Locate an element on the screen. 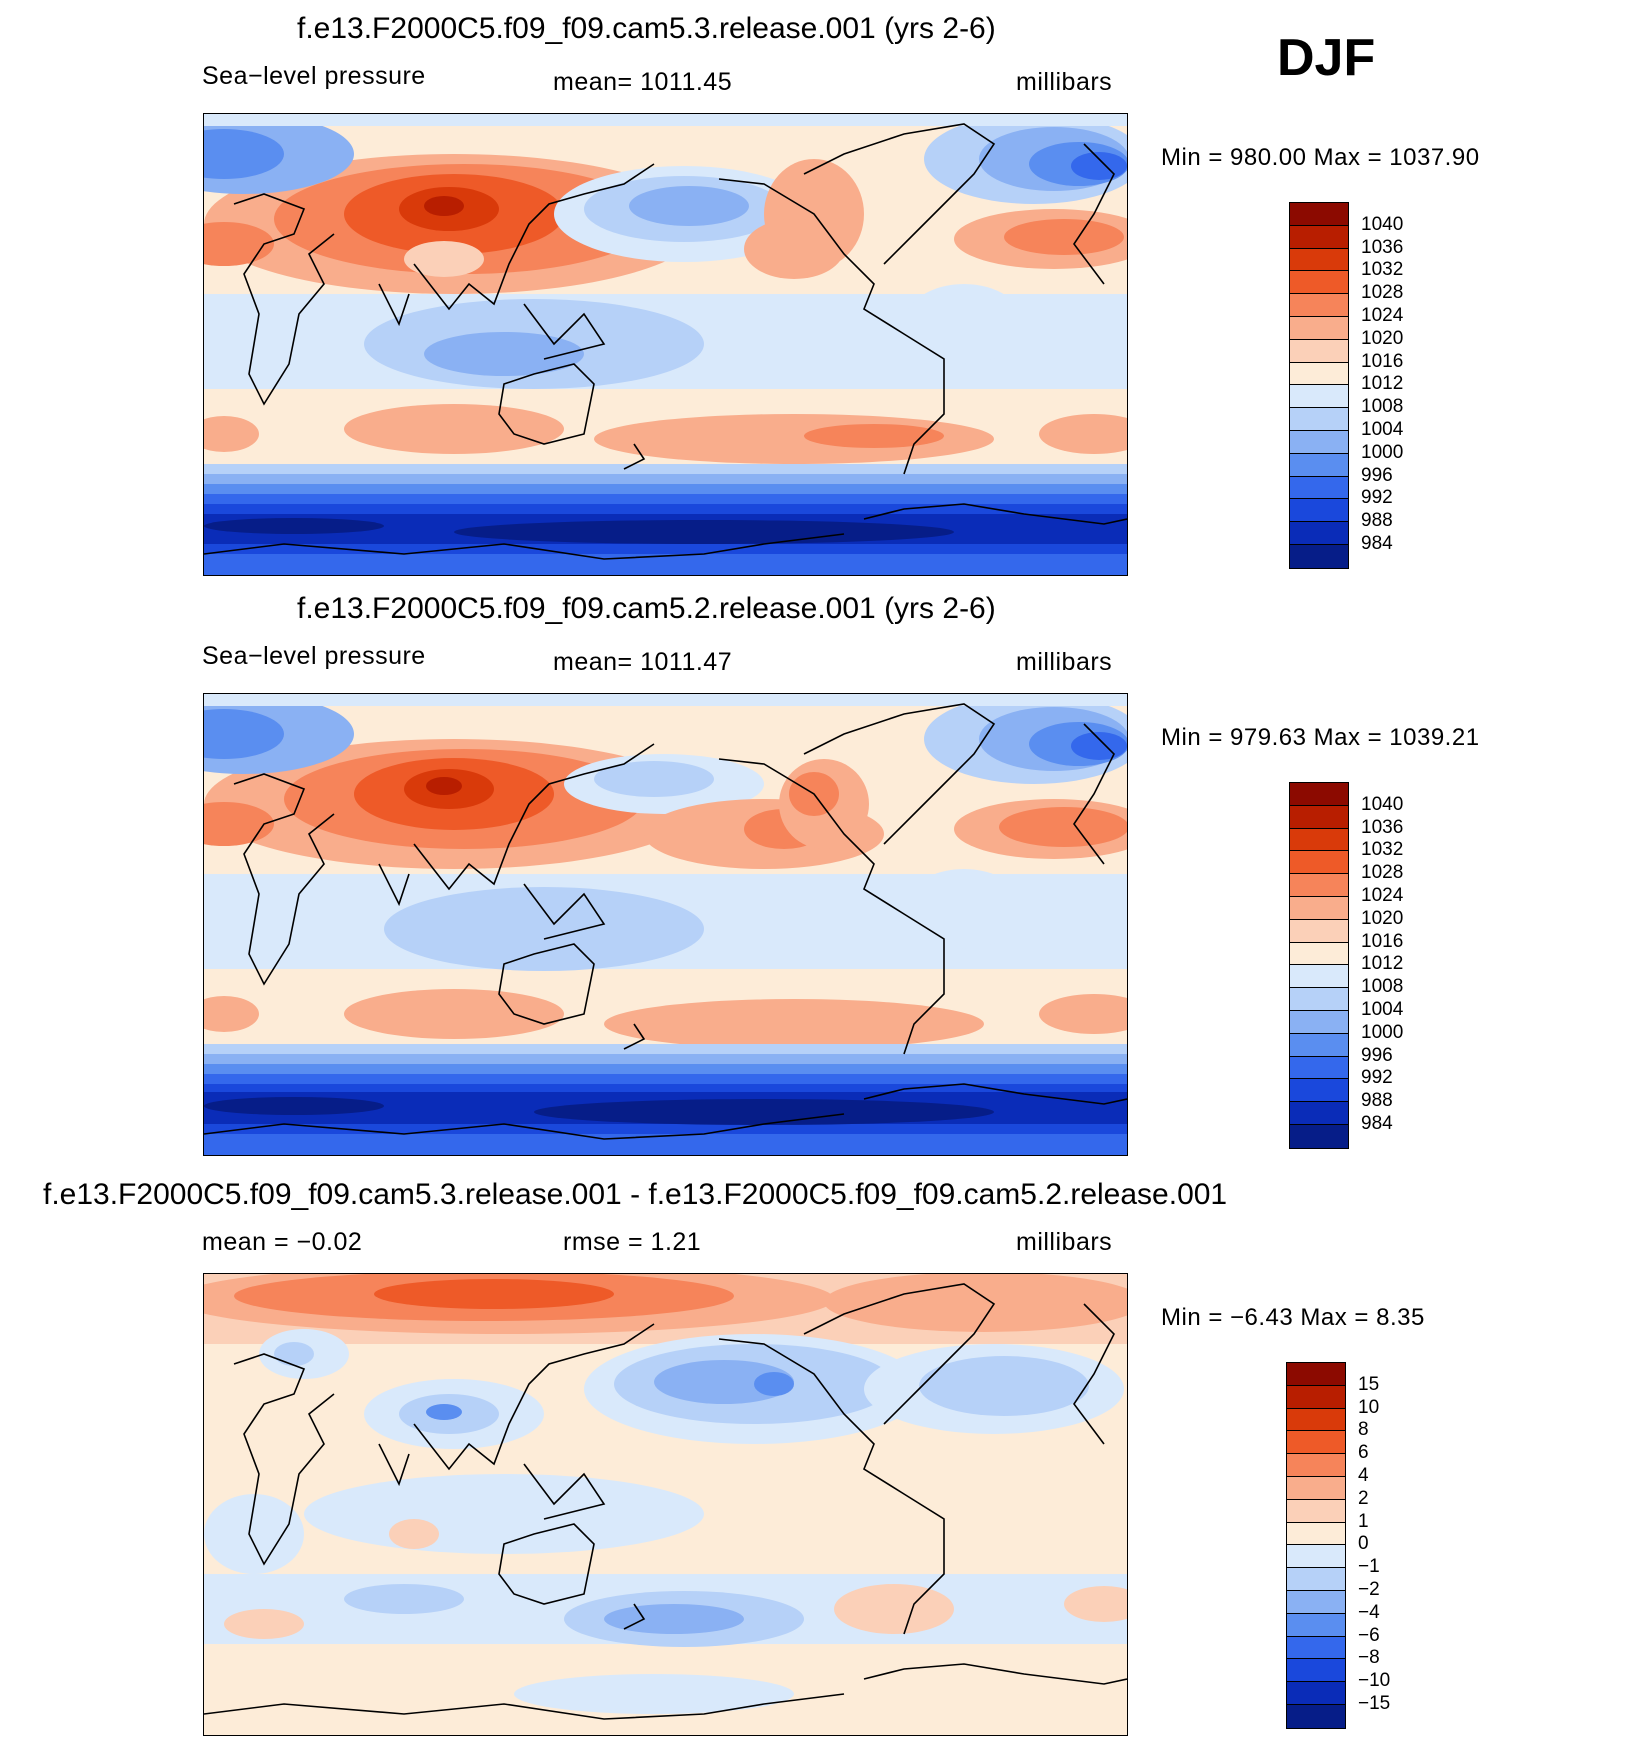 This screenshot has height=1747, width=1652. panel-1-minmax: Min = 980.00 Max = 1037.90 is located at coordinates (1320, 157).